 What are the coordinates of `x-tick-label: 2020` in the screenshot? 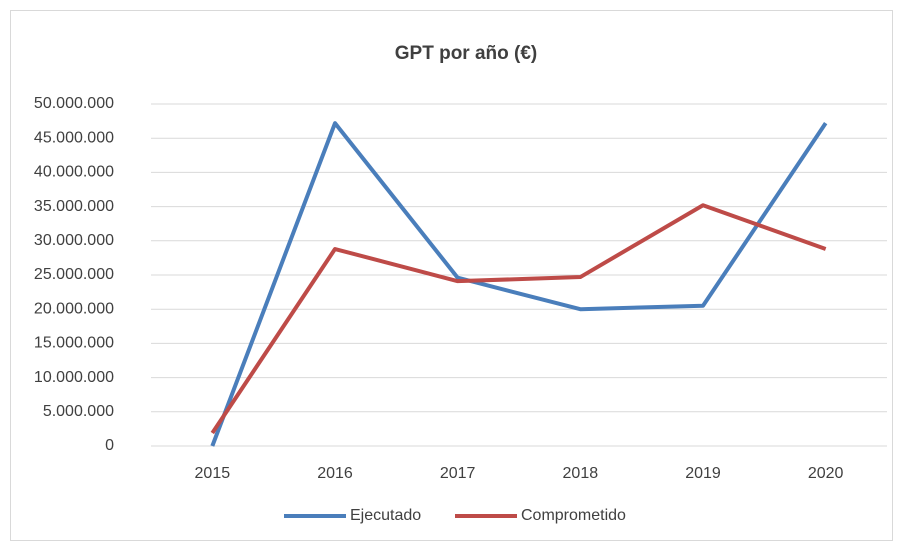 It's located at (826, 473).